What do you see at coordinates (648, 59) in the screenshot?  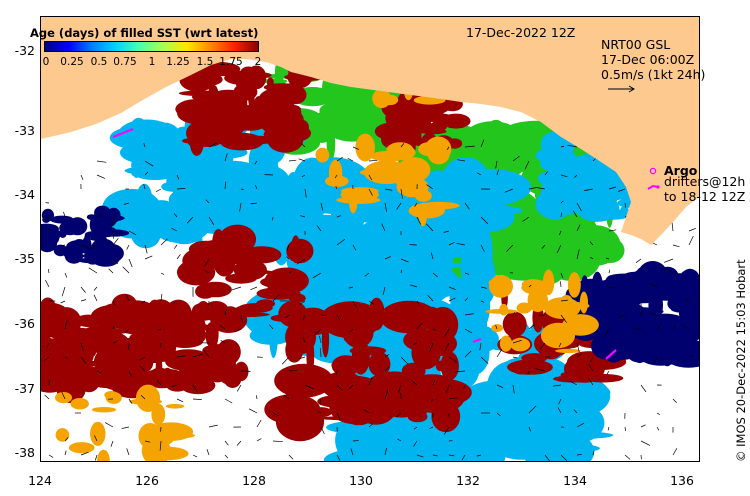 I see `current-time-label: 17-Dec 06:00Z` at bounding box center [648, 59].